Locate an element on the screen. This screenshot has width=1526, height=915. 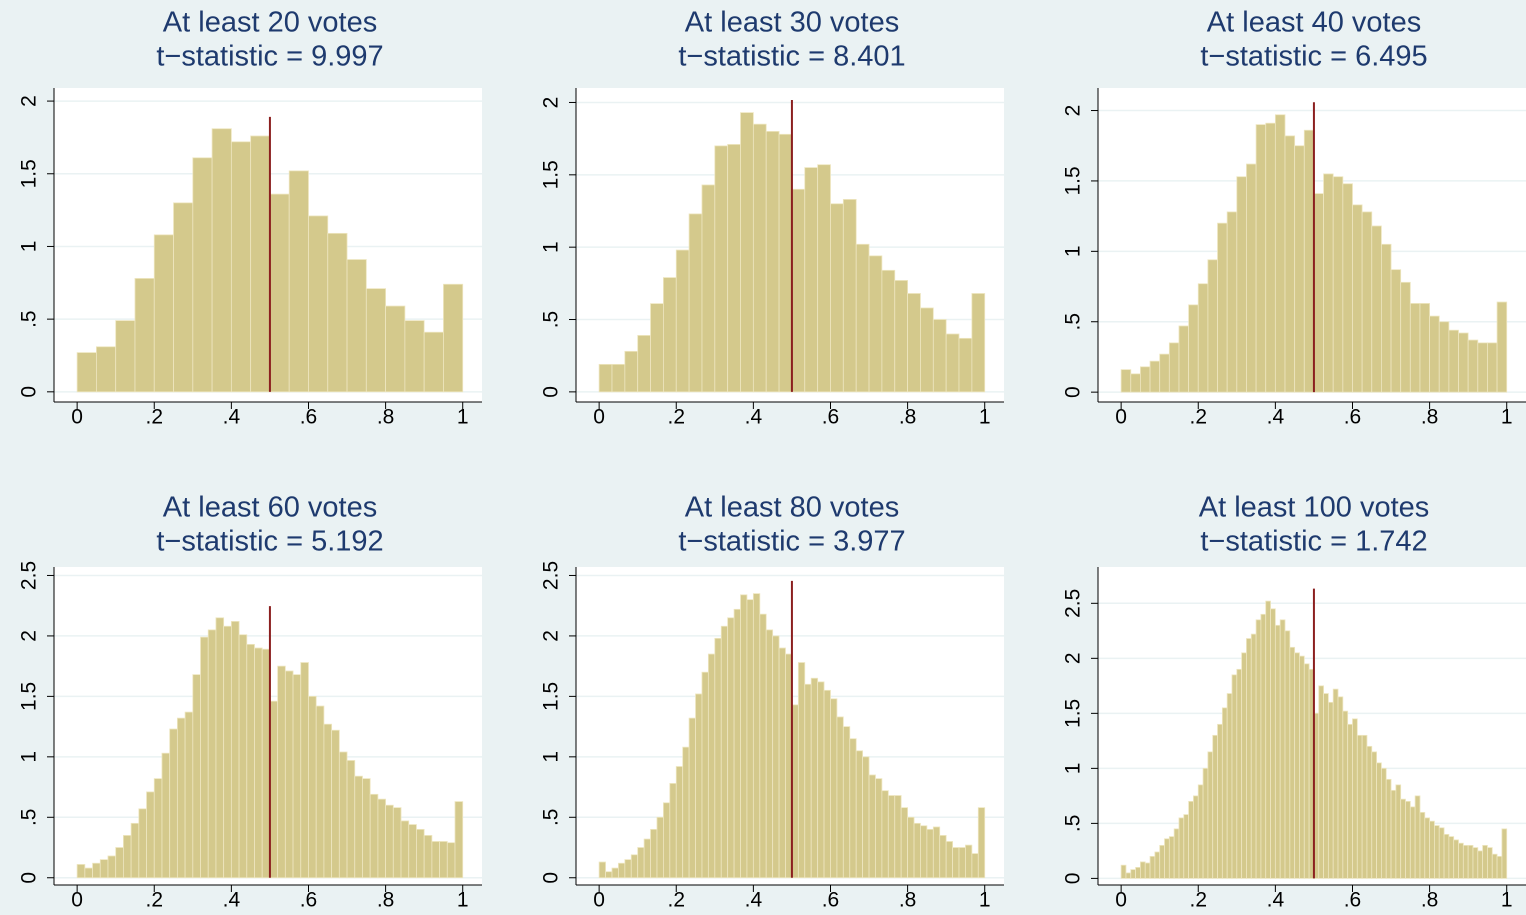
x-tick-label: 1 is located at coordinates (985, 417).